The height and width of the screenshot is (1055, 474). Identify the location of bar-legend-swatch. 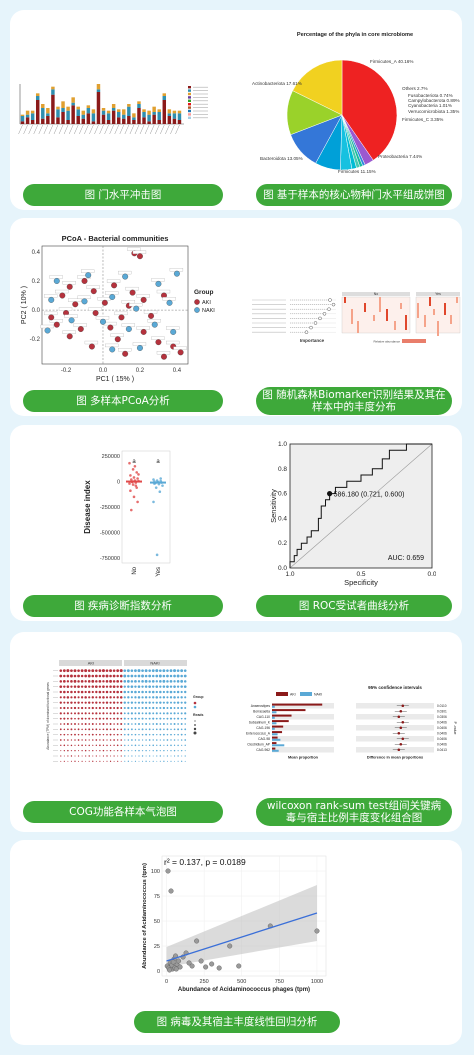
(189, 111).